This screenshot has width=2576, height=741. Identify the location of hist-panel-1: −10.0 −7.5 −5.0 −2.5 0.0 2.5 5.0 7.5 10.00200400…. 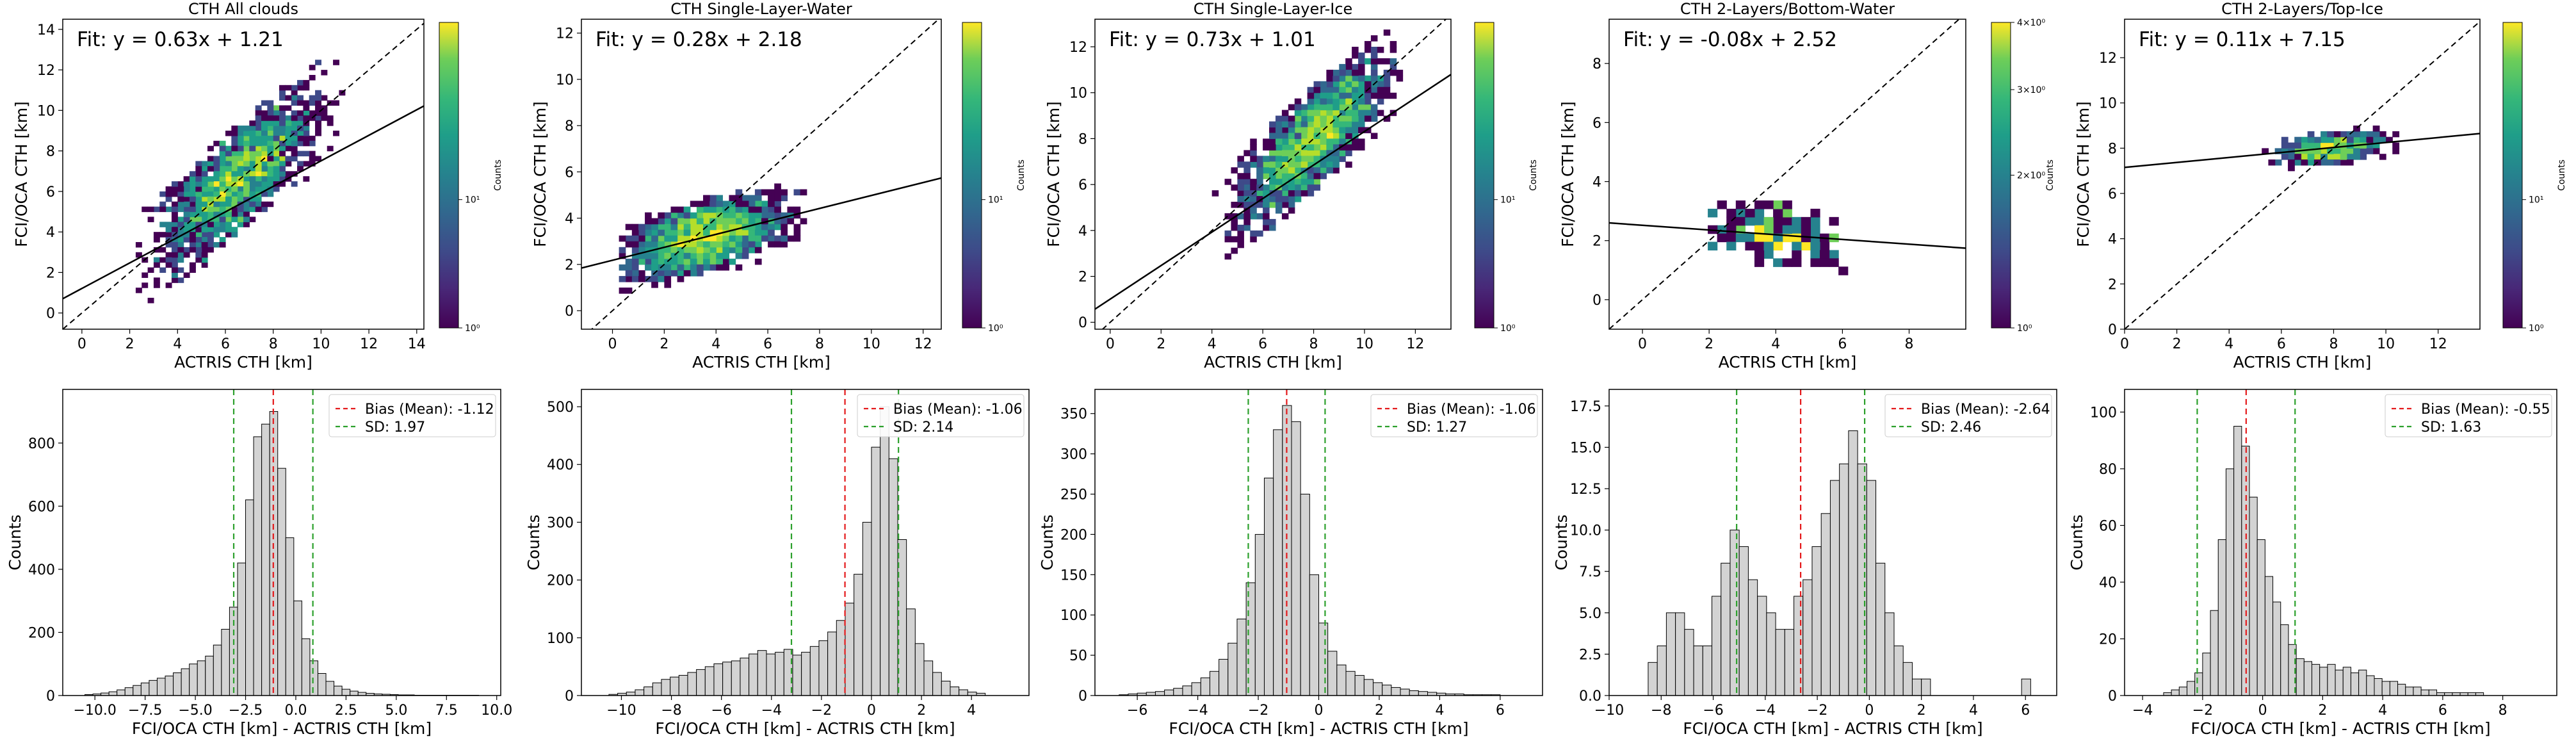
(259, 563).